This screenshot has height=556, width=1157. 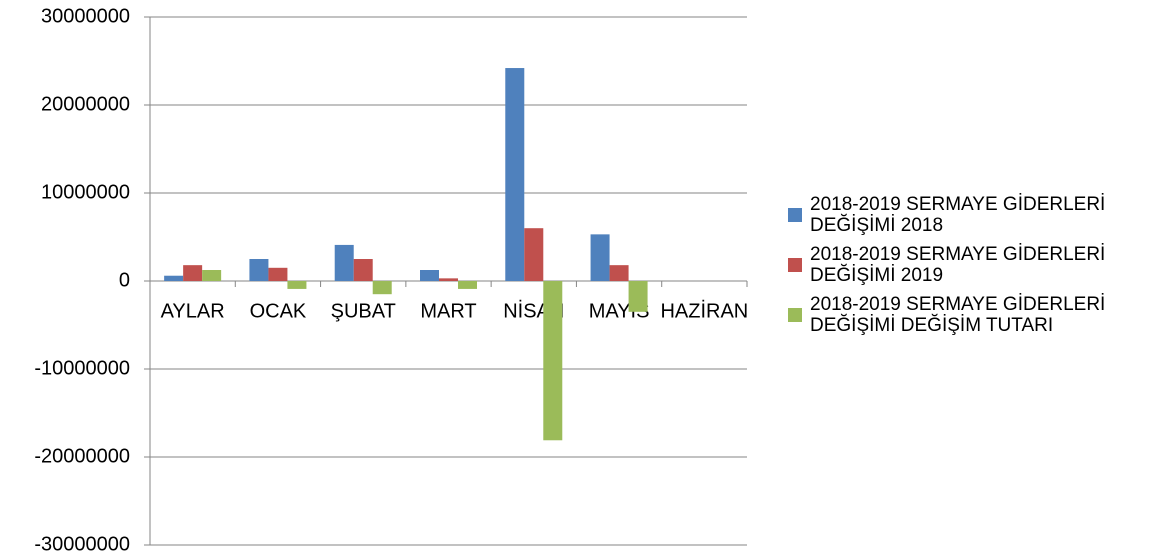 I want to click on y-tick-label: 20000000, so click(x=85, y=104).